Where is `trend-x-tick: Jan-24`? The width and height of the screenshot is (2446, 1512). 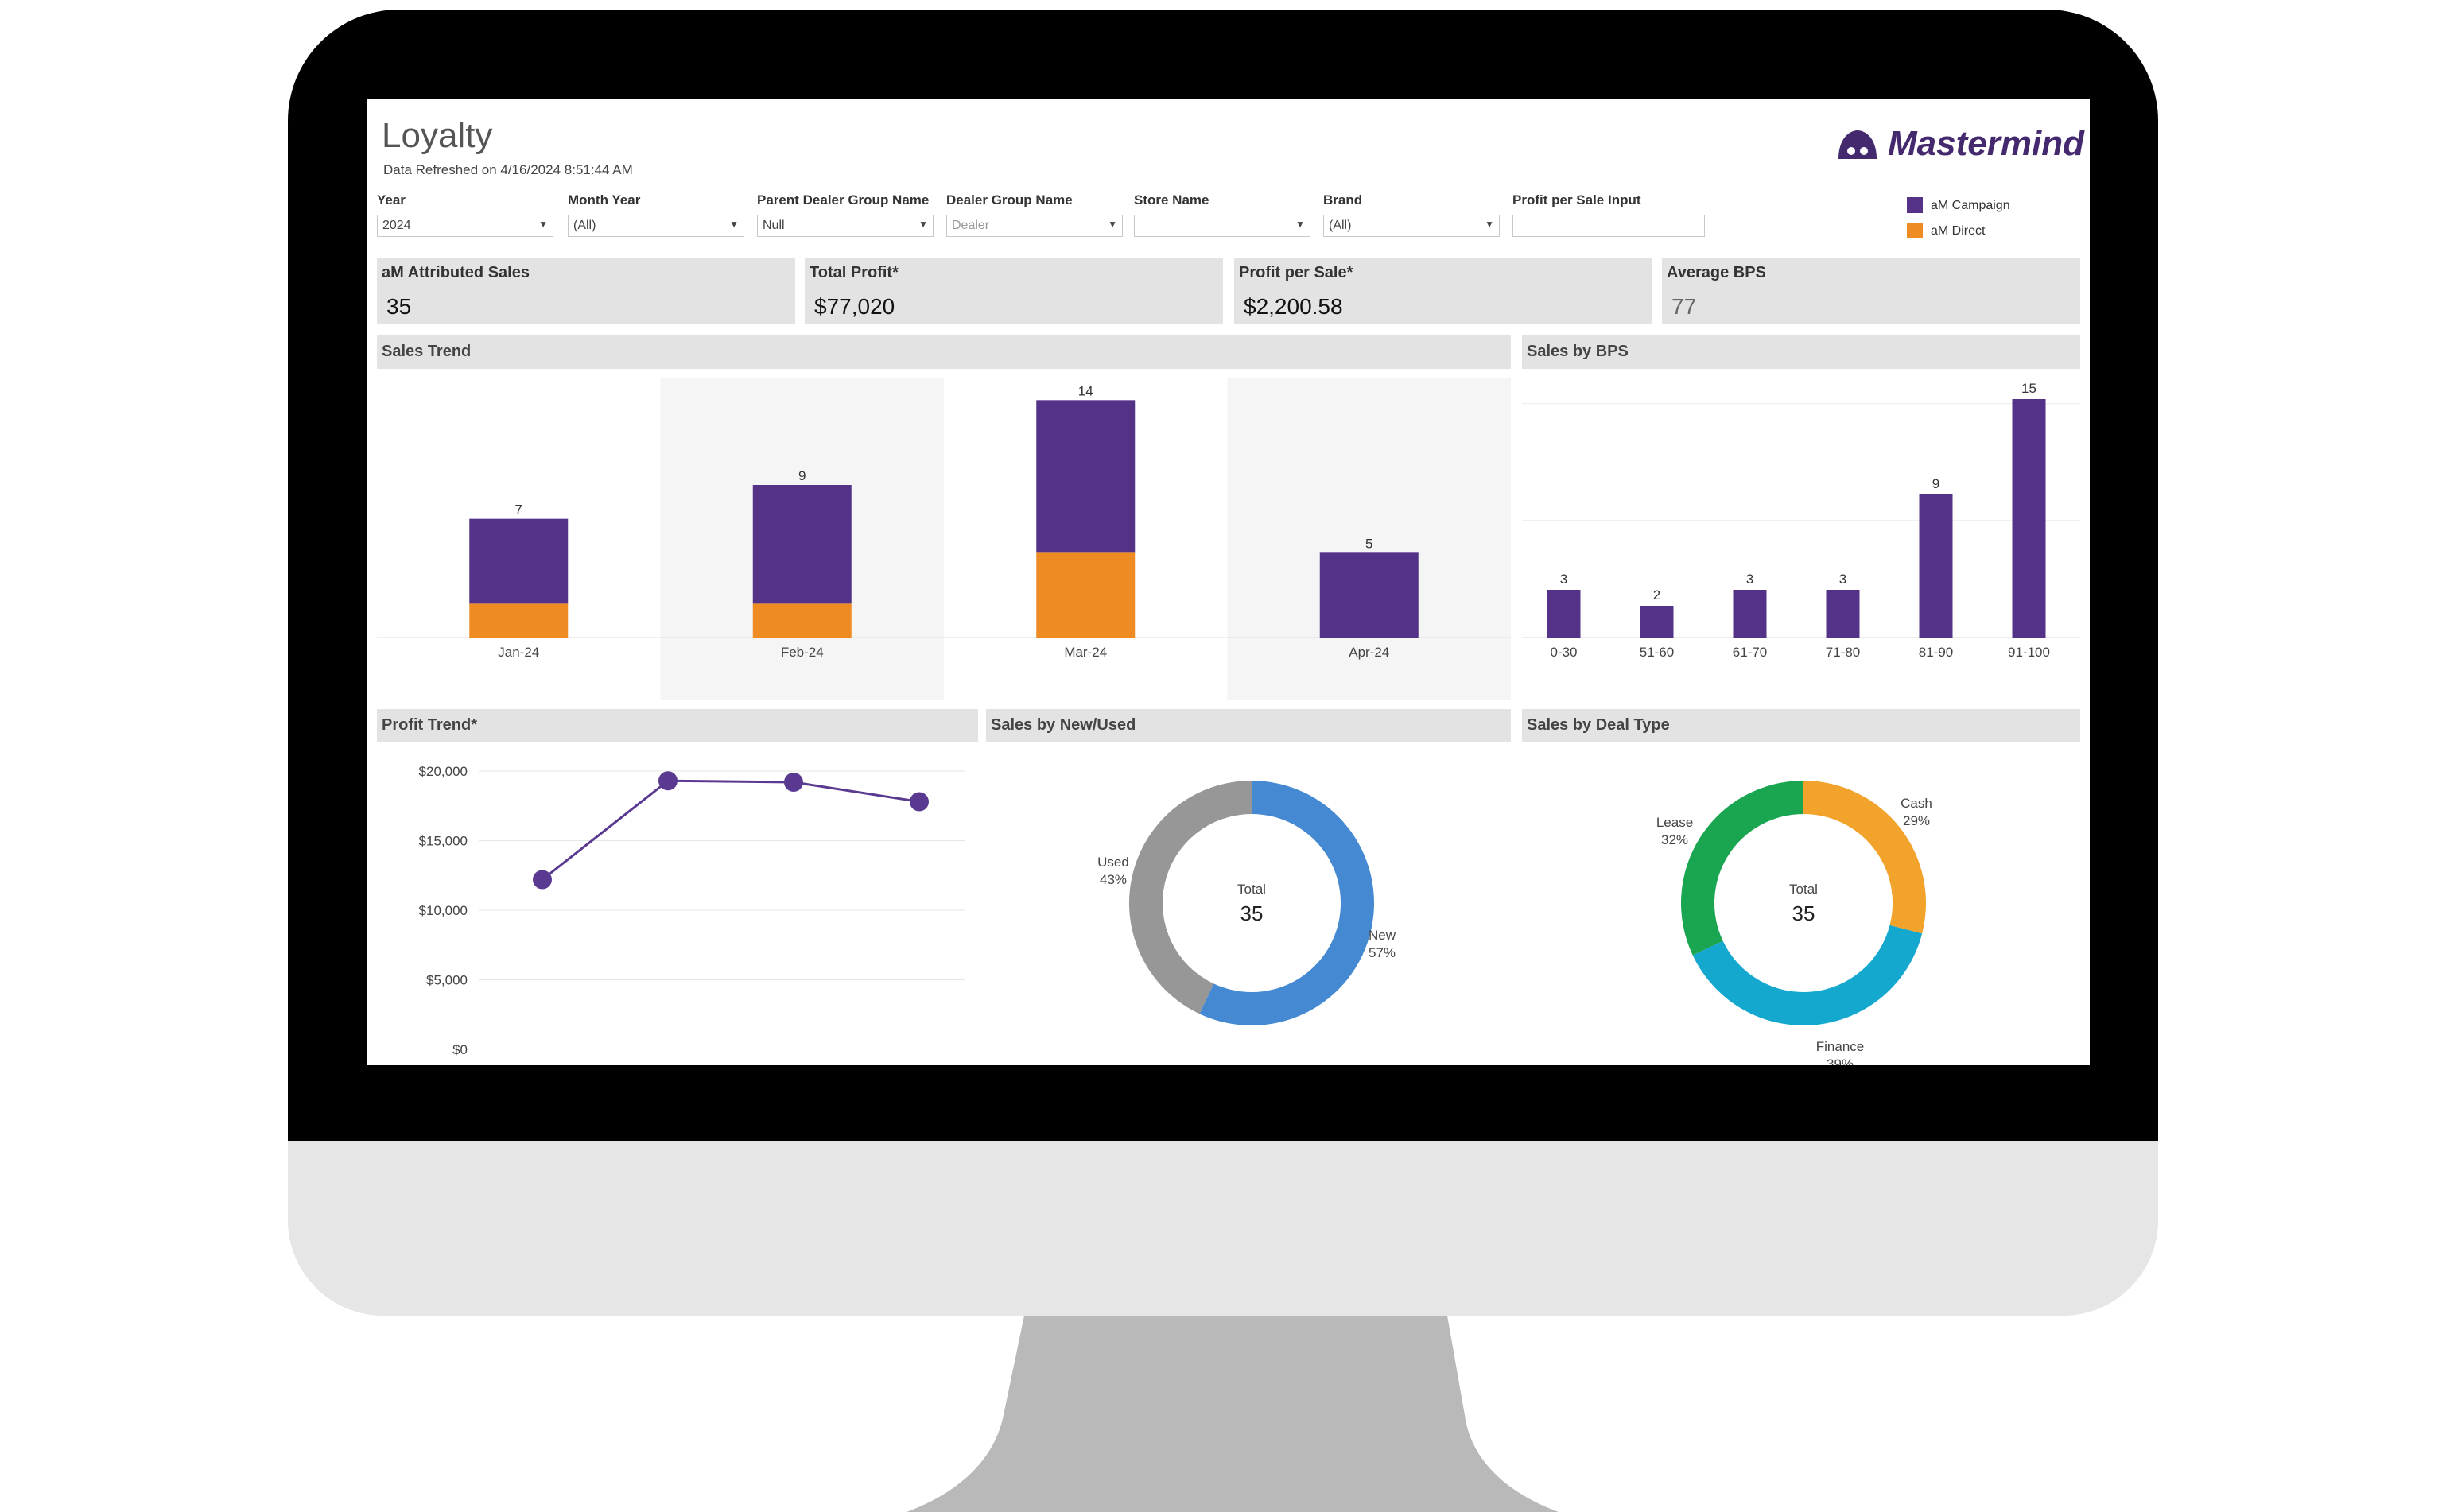 trend-x-tick: Jan-24 is located at coordinates (518, 653).